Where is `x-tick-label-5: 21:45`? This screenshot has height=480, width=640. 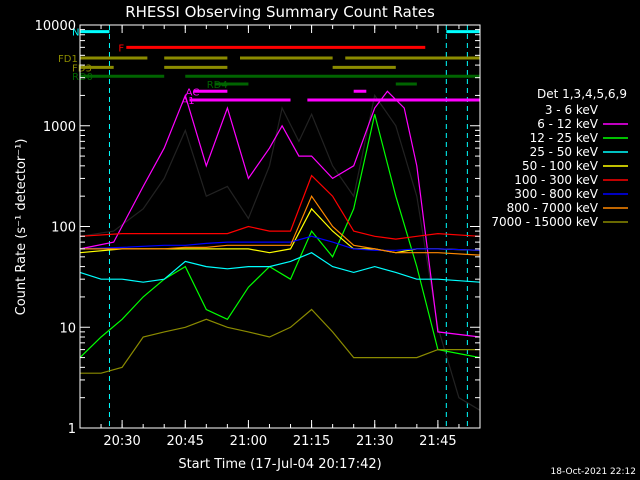
x-tick-label-5: 21:45 is located at coordinates (437, 441).